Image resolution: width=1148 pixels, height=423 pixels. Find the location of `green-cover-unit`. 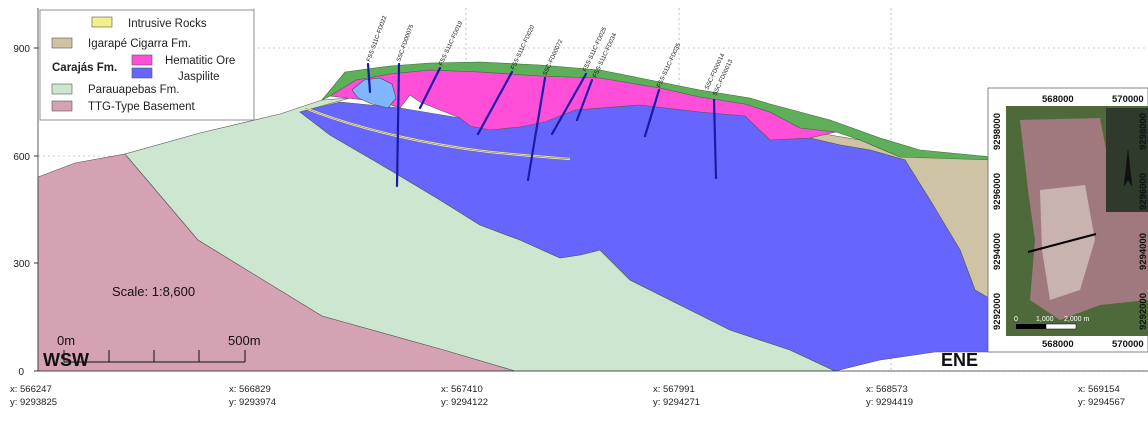

green-cover-unit is located at coordinates (657, 111).